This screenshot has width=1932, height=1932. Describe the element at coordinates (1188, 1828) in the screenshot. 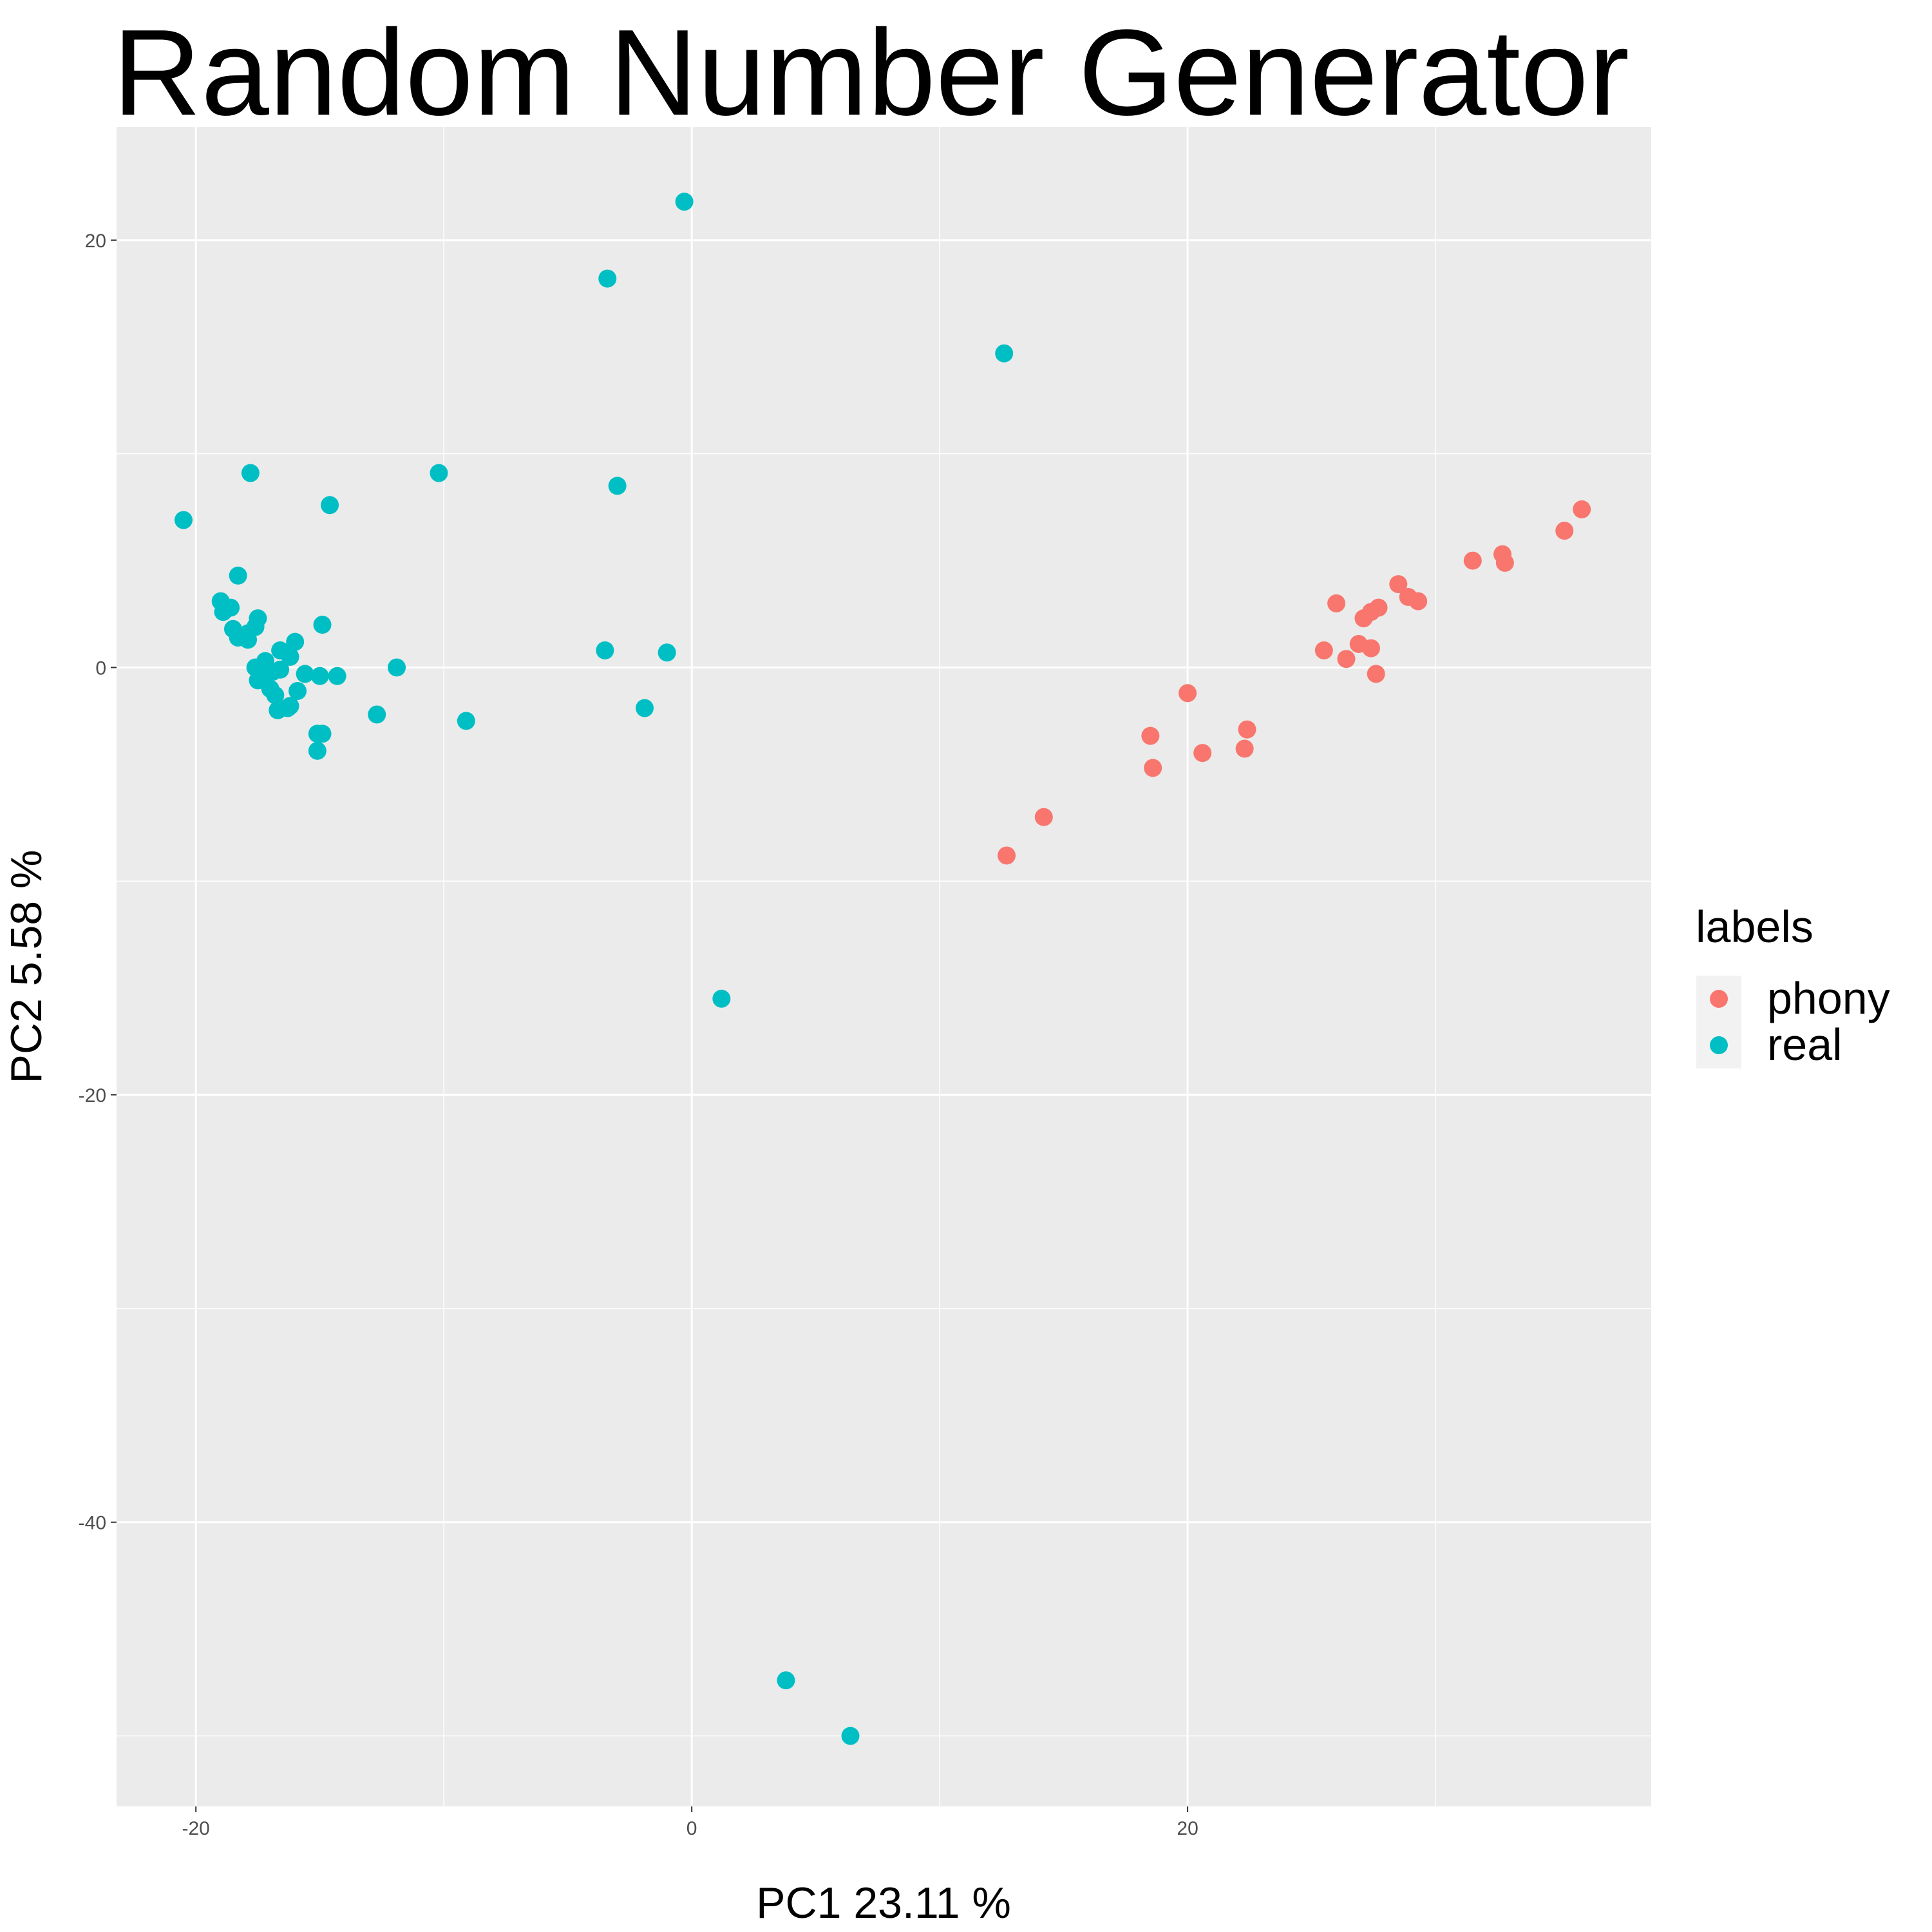

I see `x-tick-label: 20` at that location.